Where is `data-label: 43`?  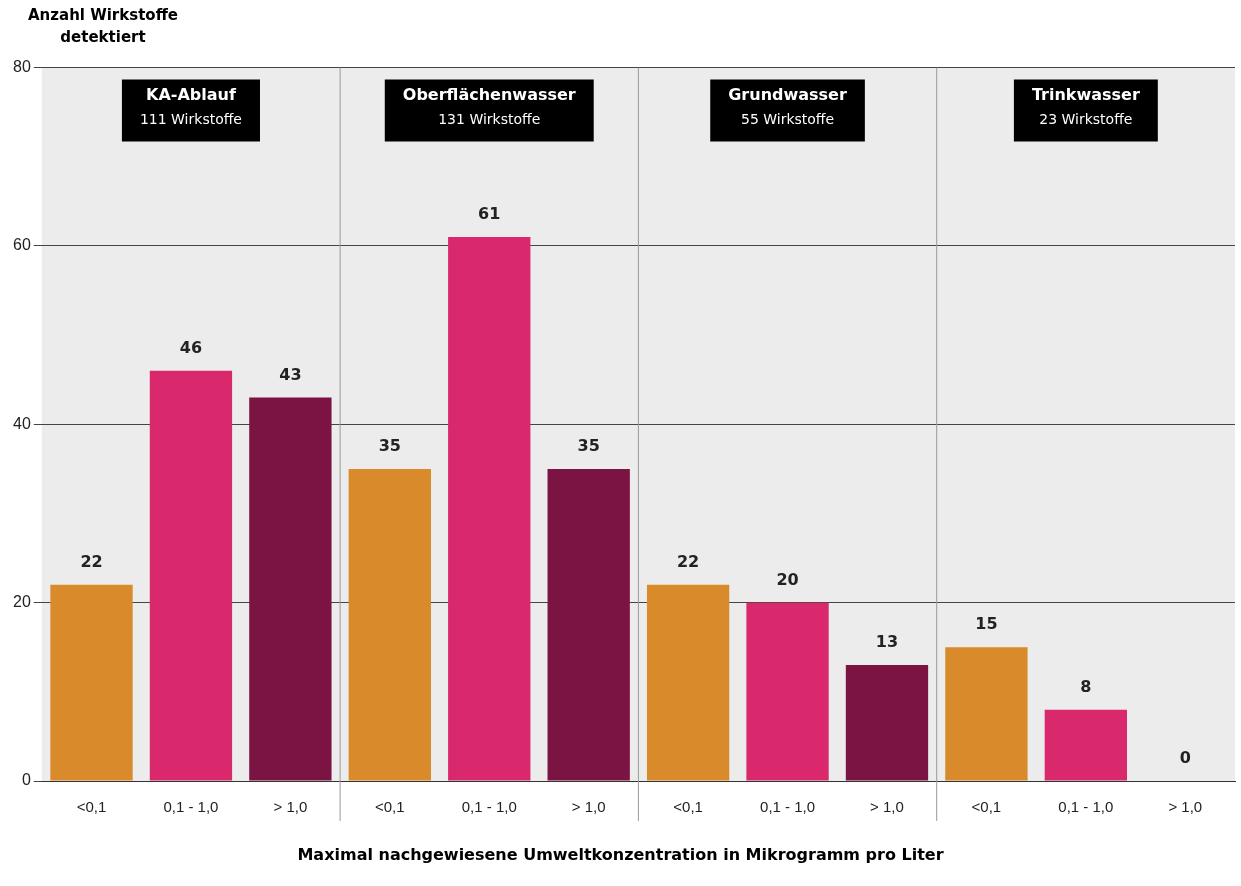
data-label: 43 is located at coordinates (290, 374).